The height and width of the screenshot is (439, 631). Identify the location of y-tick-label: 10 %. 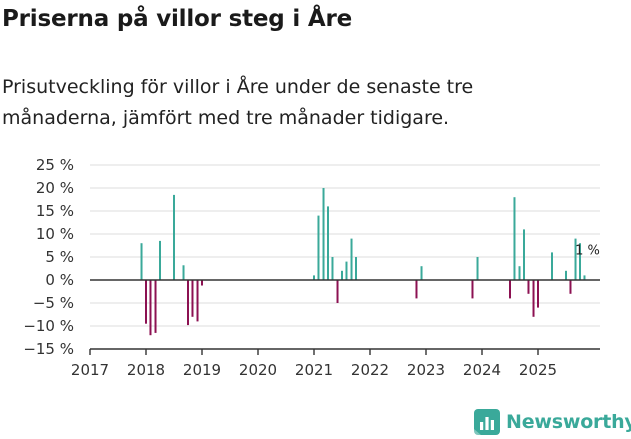
(55, 234).